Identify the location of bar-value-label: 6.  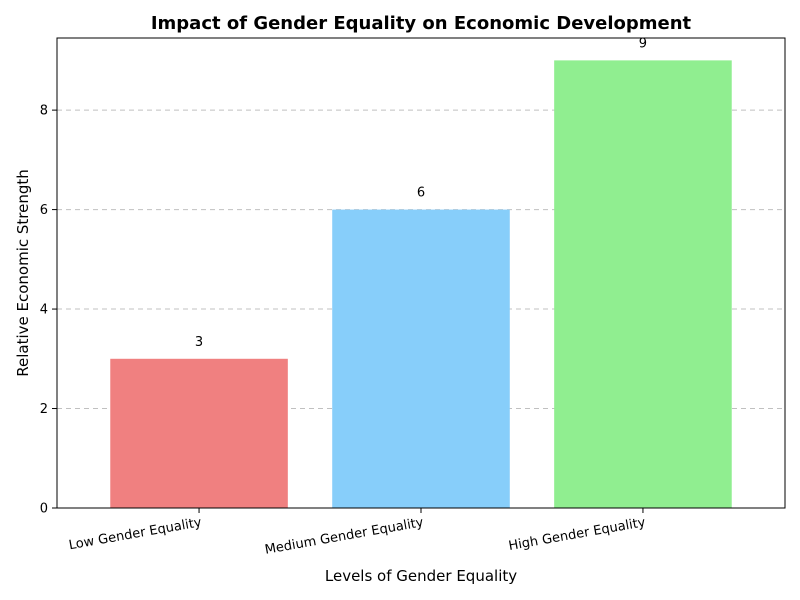
(421, 193).